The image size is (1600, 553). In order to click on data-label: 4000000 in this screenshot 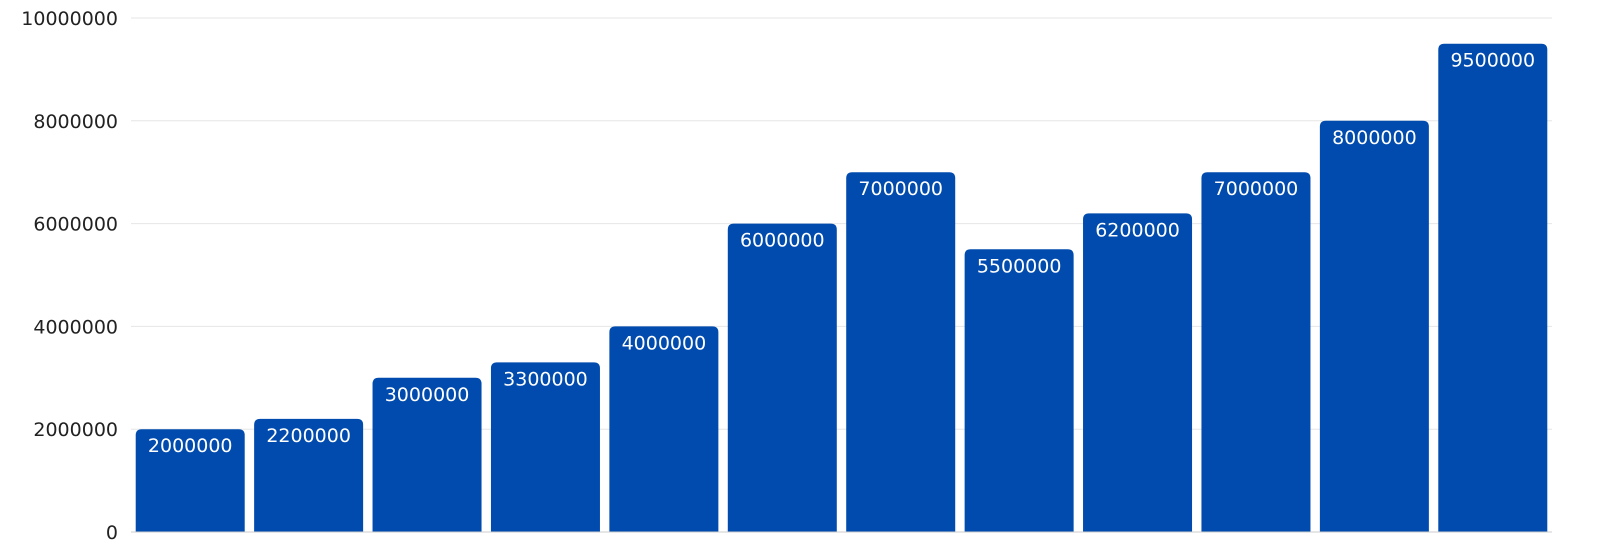, I will do `click(664, 343)`.